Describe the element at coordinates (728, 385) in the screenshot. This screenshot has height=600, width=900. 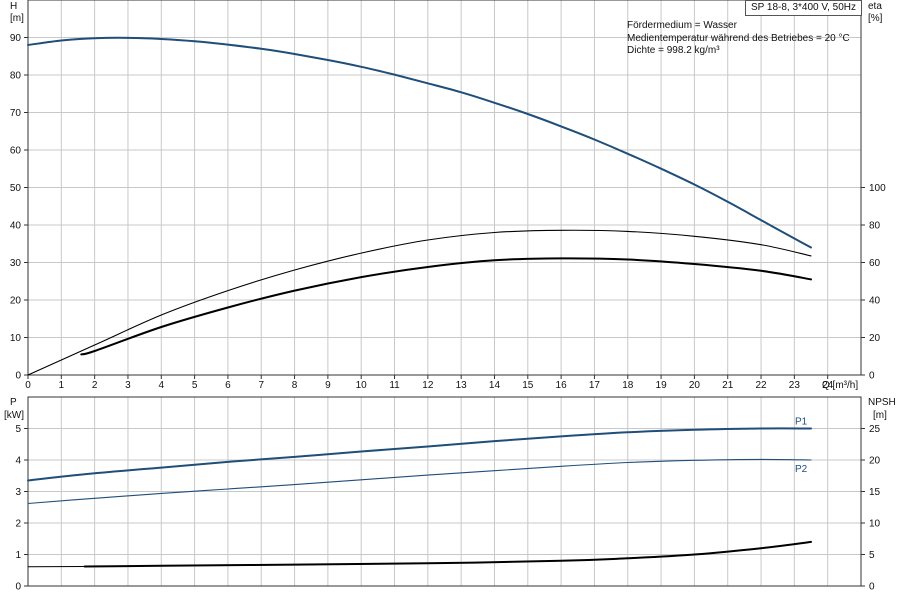
I see `x-tick-label: 21` at that location.